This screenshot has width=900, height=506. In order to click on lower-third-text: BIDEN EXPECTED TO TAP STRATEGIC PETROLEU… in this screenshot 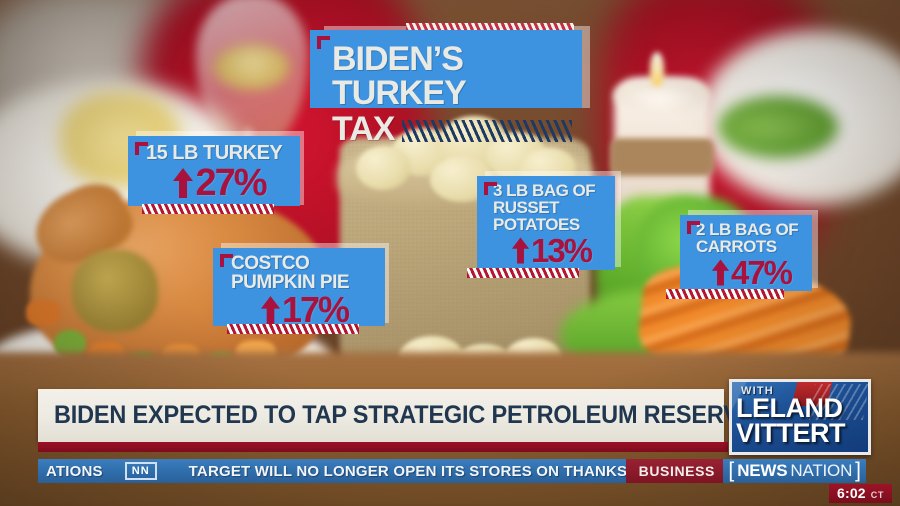, I will do `click(412, 414)`.